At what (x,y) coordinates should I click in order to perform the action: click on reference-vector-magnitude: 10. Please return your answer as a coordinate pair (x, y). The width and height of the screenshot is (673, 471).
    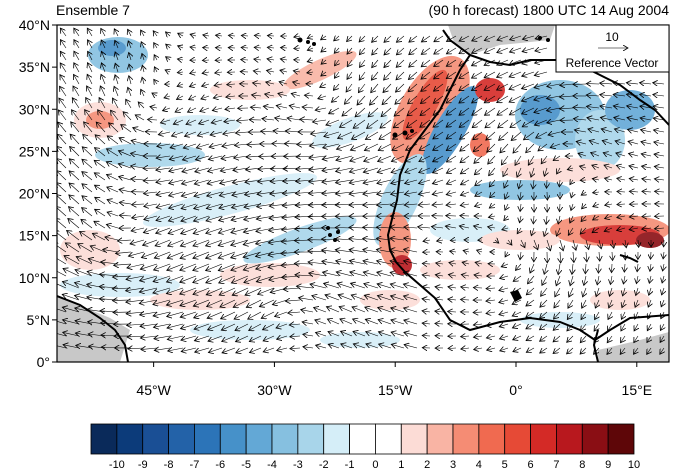
    Looking at the image, I should click on (612, 37).